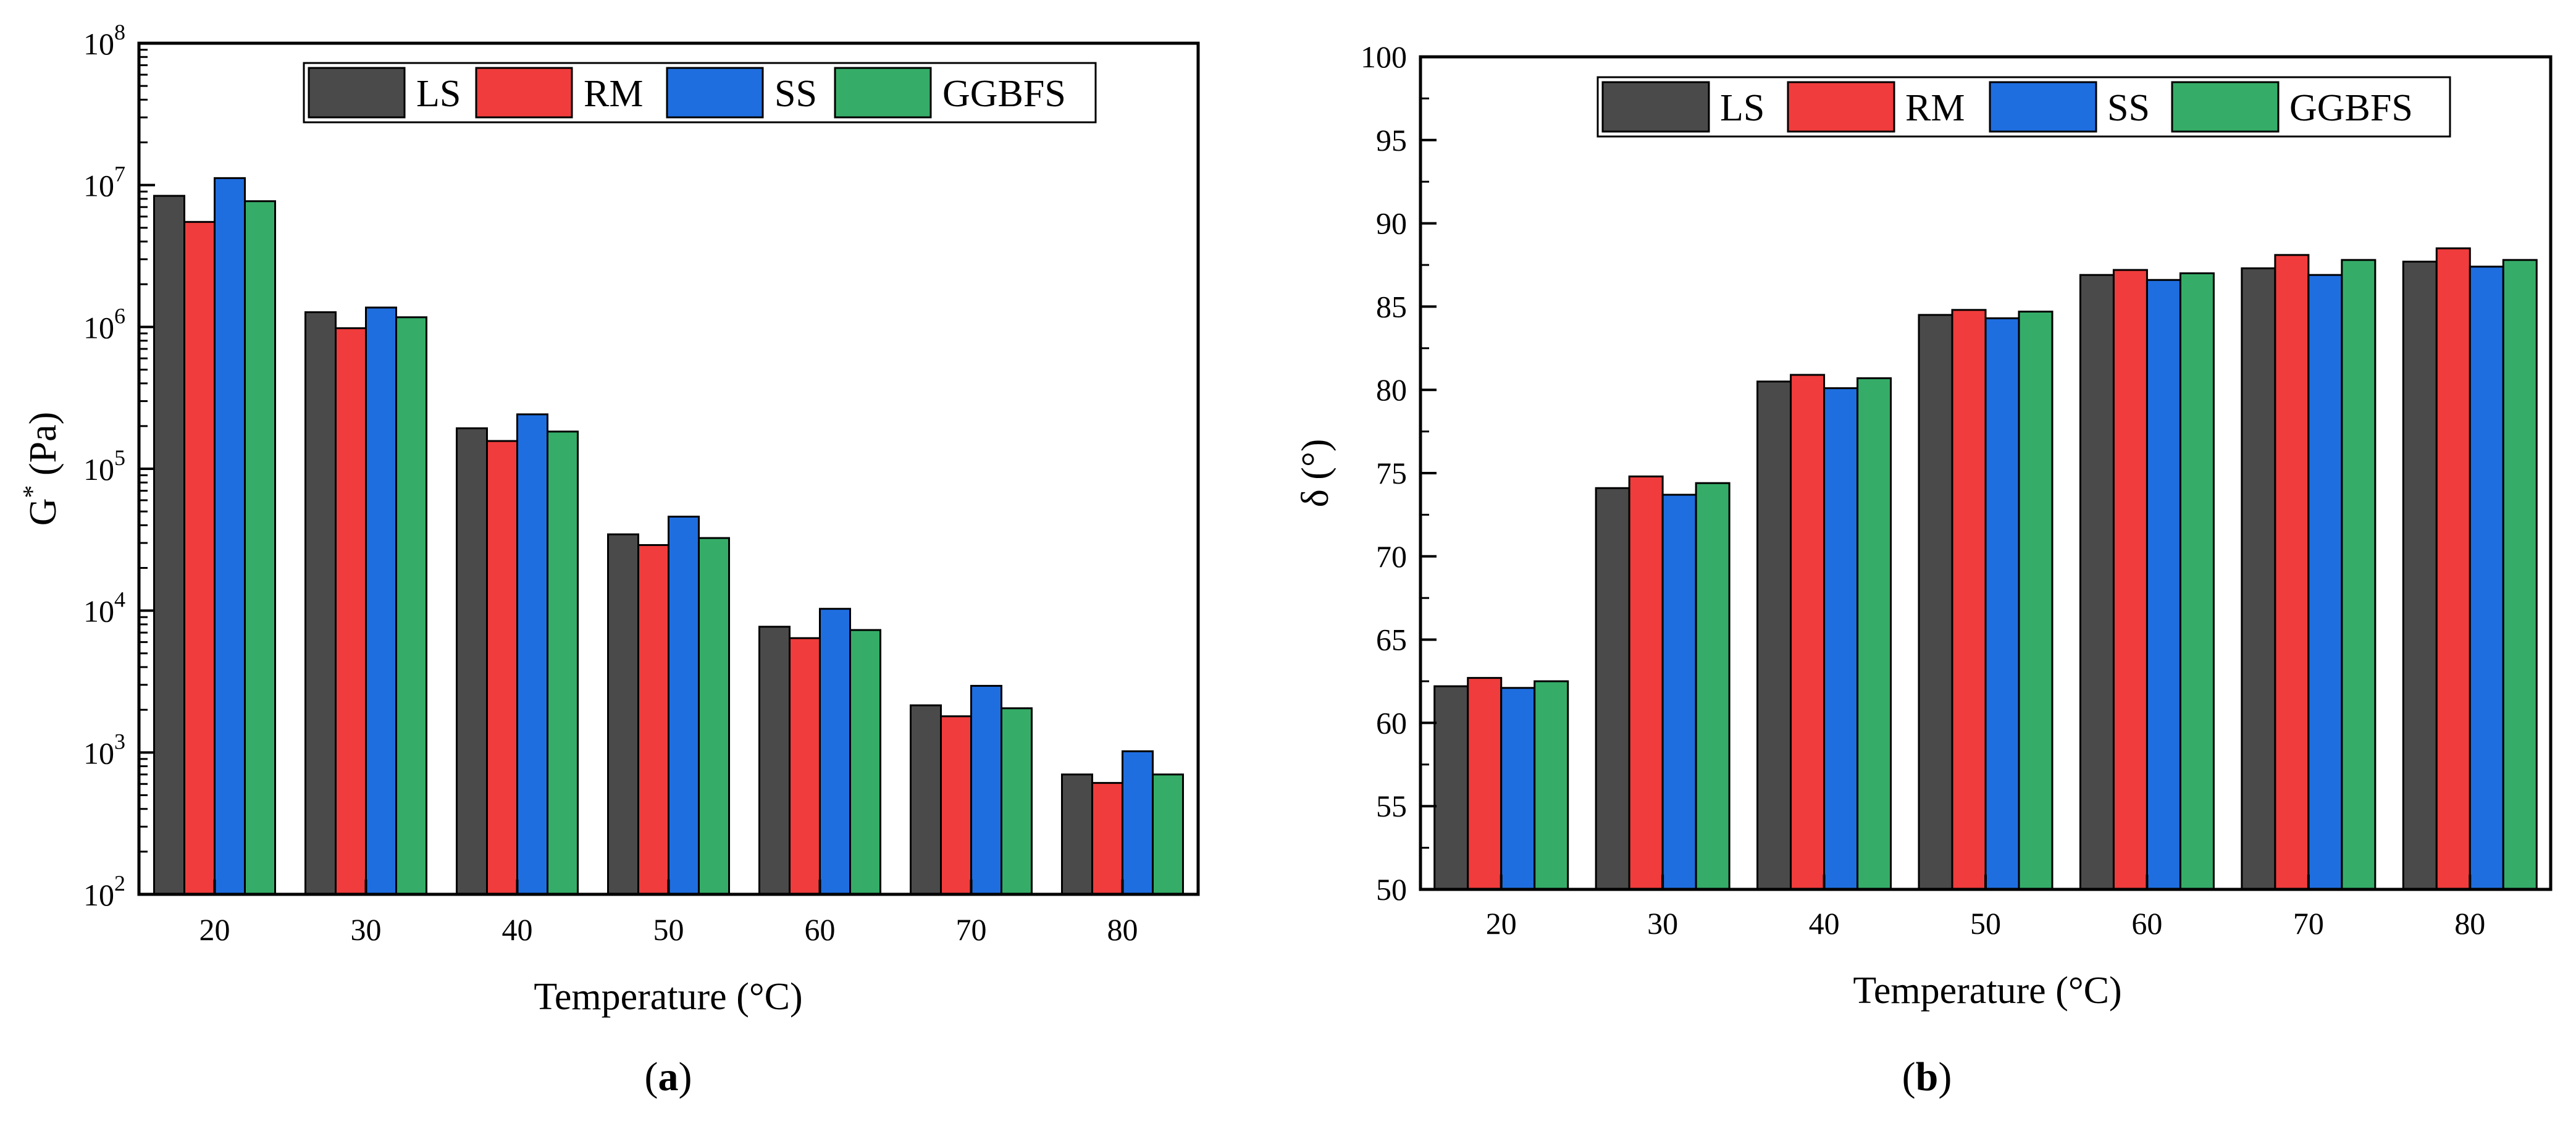 This screenshot has width=2576, height=1121. What do you see at coordinates (1392, 889) in the screenshot?
I see `y-tick-label: 50` at bounding box center [1392, 889].